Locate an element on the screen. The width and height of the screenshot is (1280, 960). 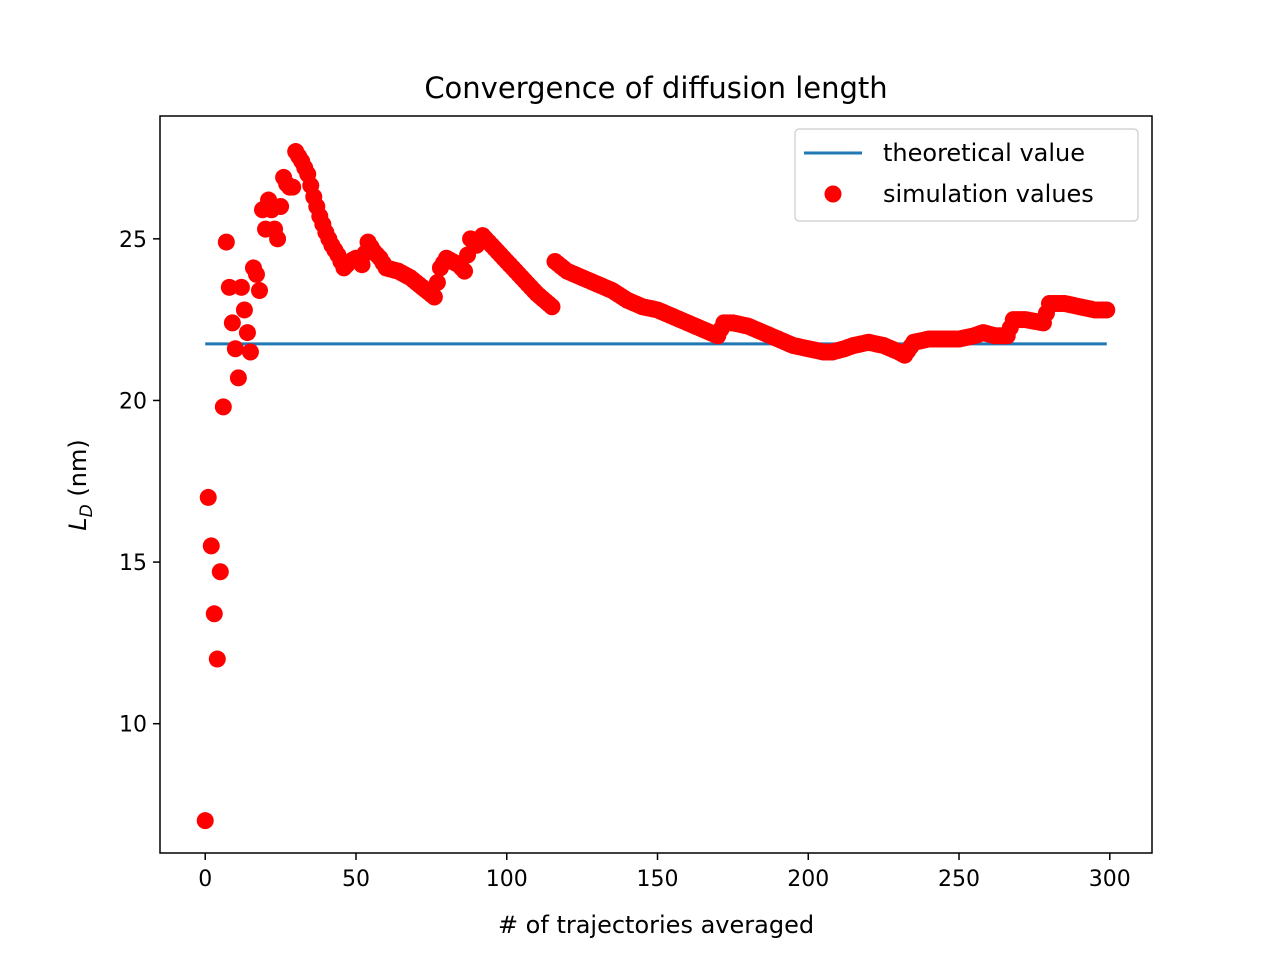
y-axis-label-unit: (nm) is located at coordinates (78, 471).